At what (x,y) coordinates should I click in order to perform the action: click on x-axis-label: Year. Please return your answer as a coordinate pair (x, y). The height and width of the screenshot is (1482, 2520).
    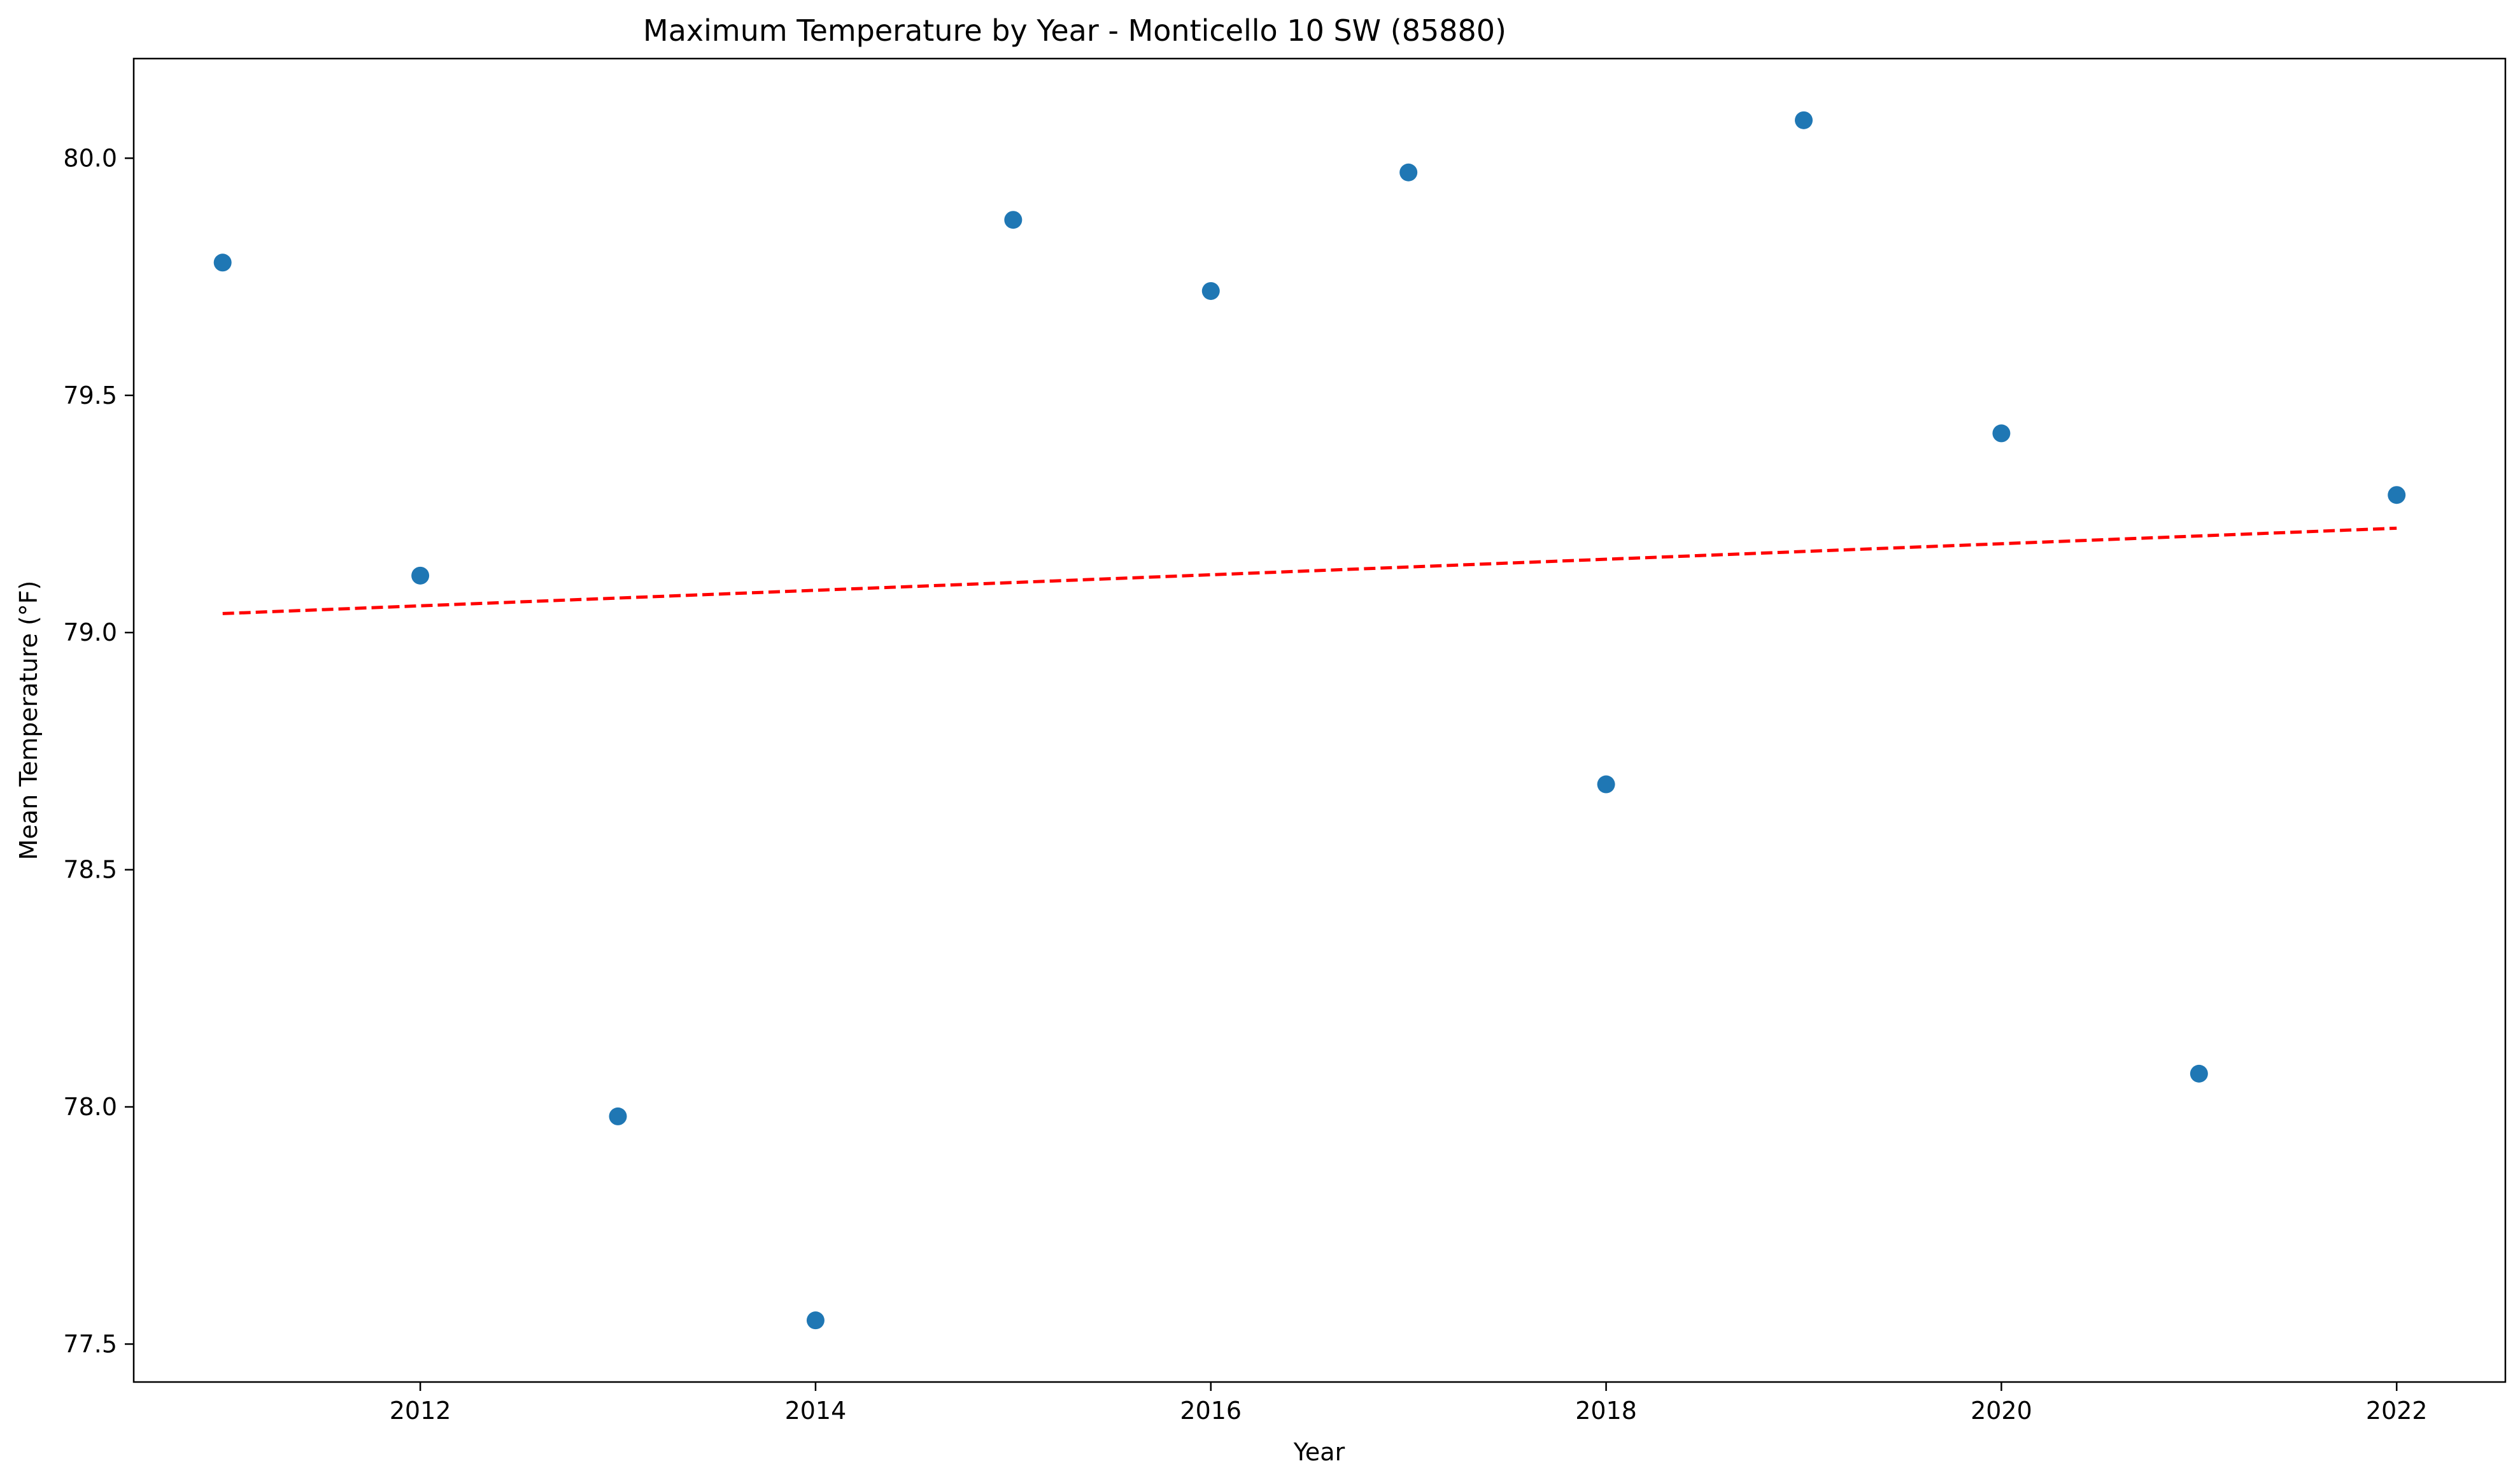
    Looking at the image, I should click on (1319, 1452).